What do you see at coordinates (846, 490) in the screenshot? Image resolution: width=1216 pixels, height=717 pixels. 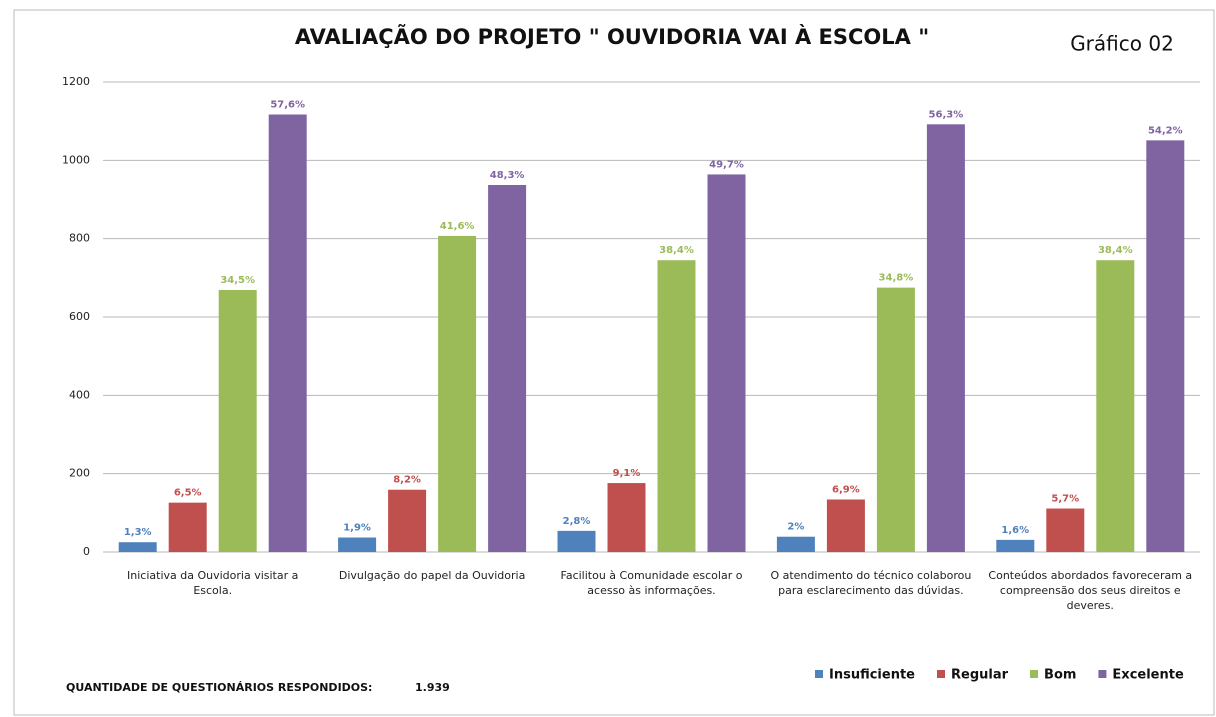 I see `percent-label: 6,9%` at bounding box center [846, 490].